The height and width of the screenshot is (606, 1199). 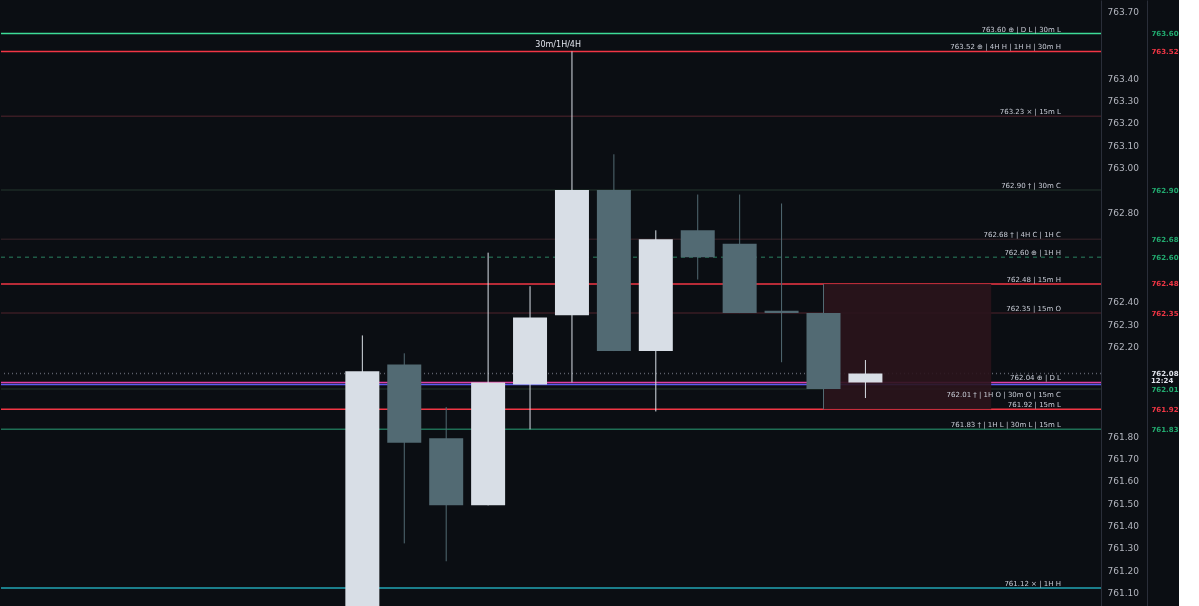 I want to click on y-tick-label: 761.40, so click(x=1123, y=526).